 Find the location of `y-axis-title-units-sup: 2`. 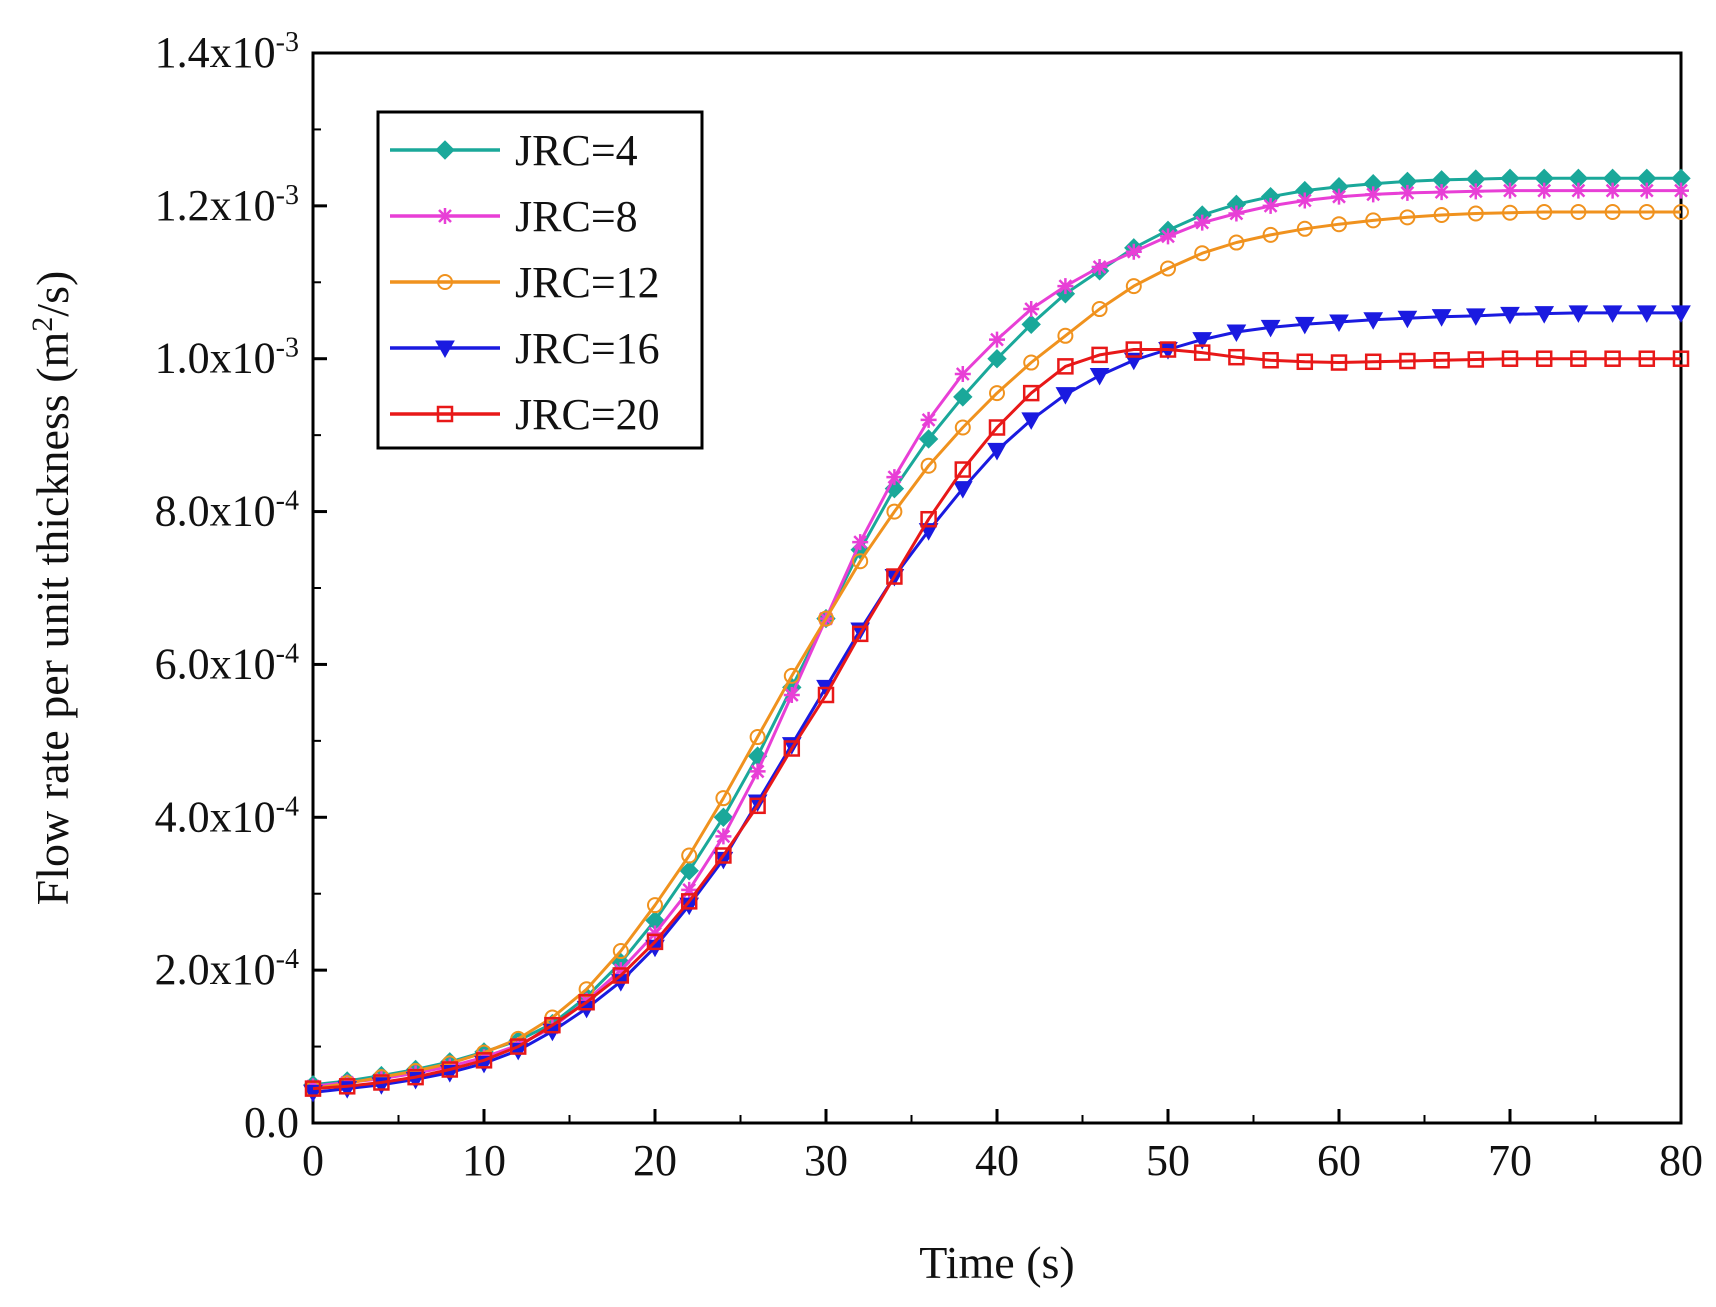

y-axis-title-units-sup: 2 is located at coordinates (42, 324).